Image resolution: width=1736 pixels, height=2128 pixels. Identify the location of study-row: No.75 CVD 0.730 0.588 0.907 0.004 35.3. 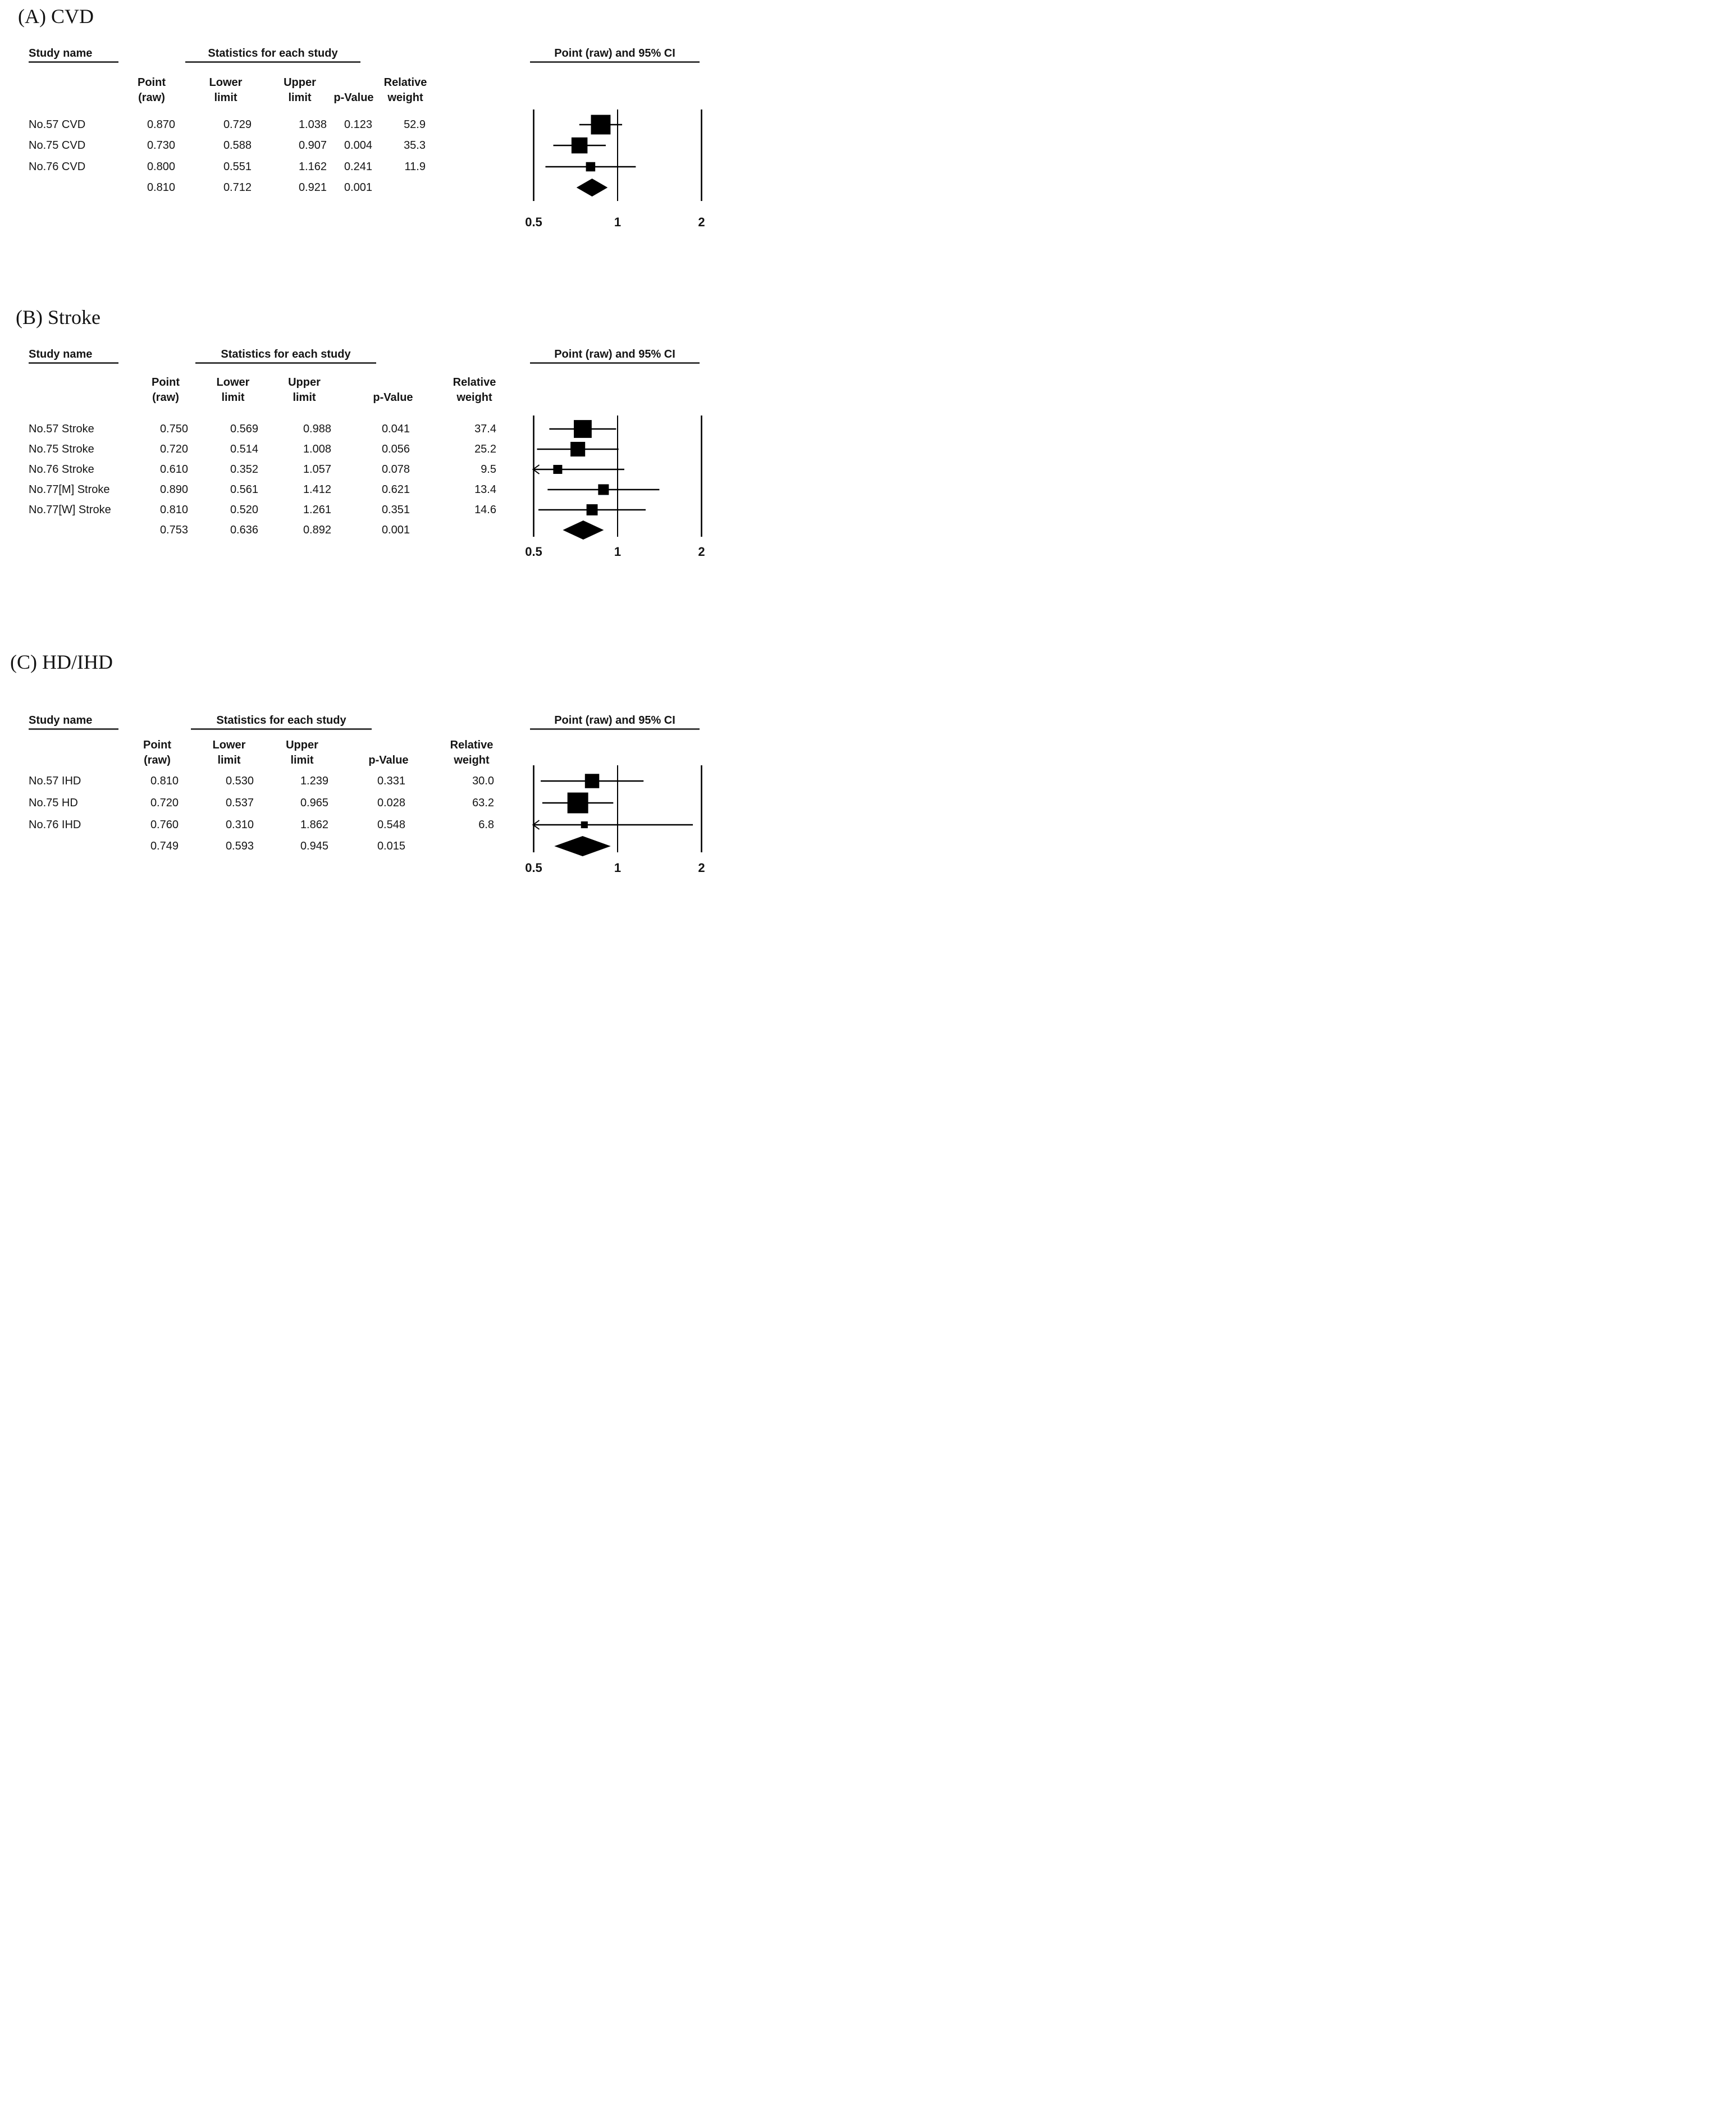
(261, 145).